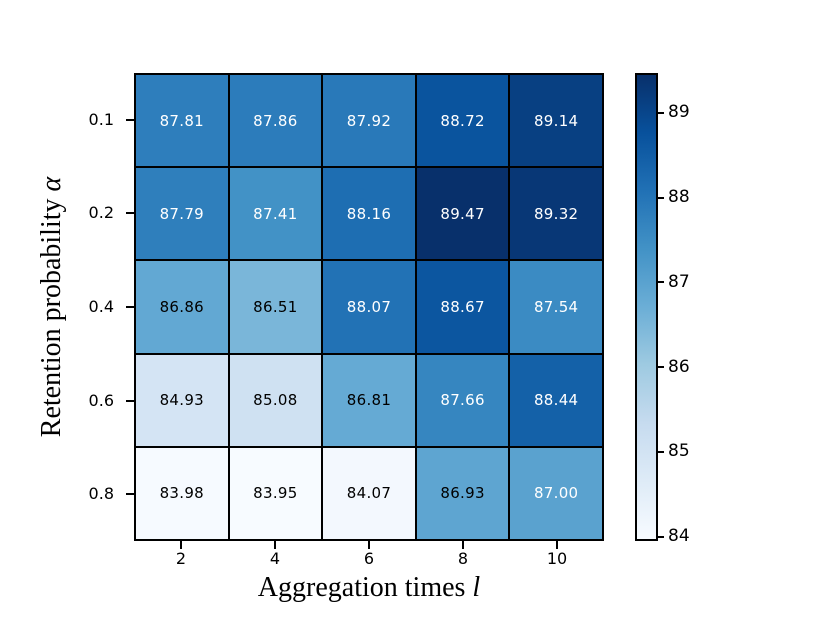  What do you see at coordinates (646, 307) in the screenshot?
I see `colorbar` at bounding box center [646, 307].